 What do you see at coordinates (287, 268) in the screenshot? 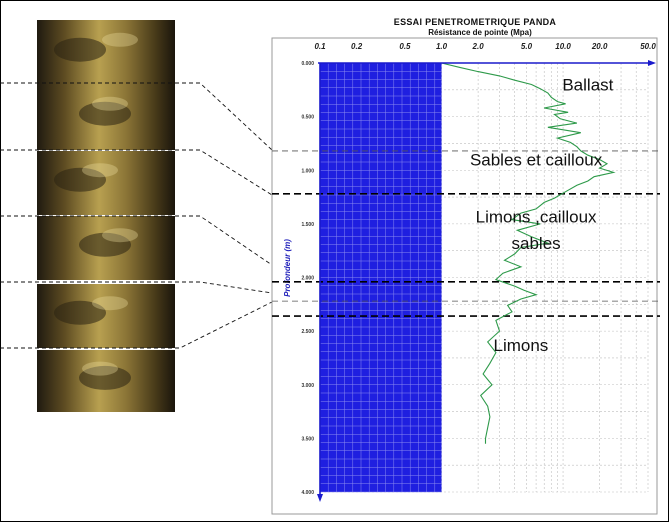
I see `y-axis-label: Profondeur (m)` at bounding box center [287, 268].